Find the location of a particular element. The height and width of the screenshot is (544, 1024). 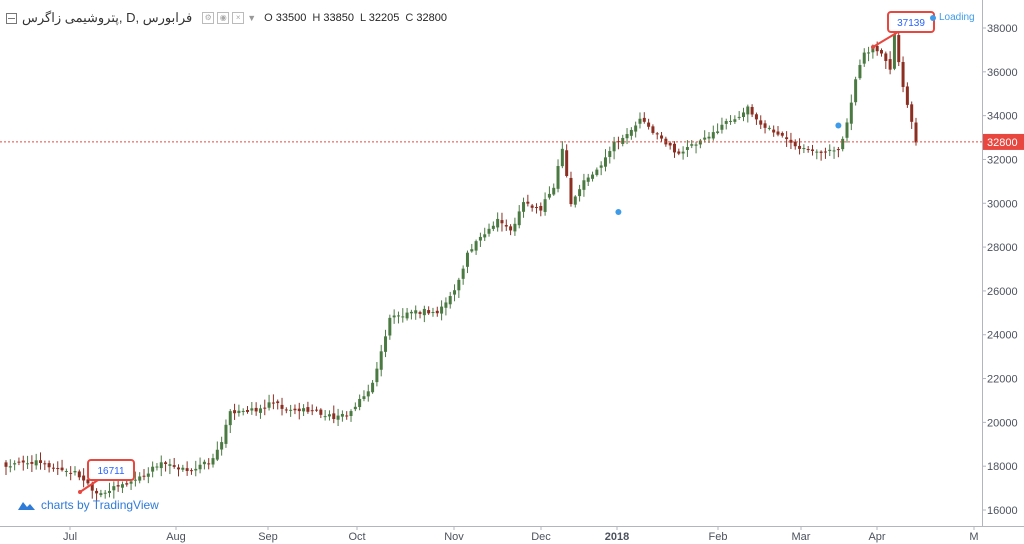

chevron-down-icon: ▼ is located at coordinates (252, 18).